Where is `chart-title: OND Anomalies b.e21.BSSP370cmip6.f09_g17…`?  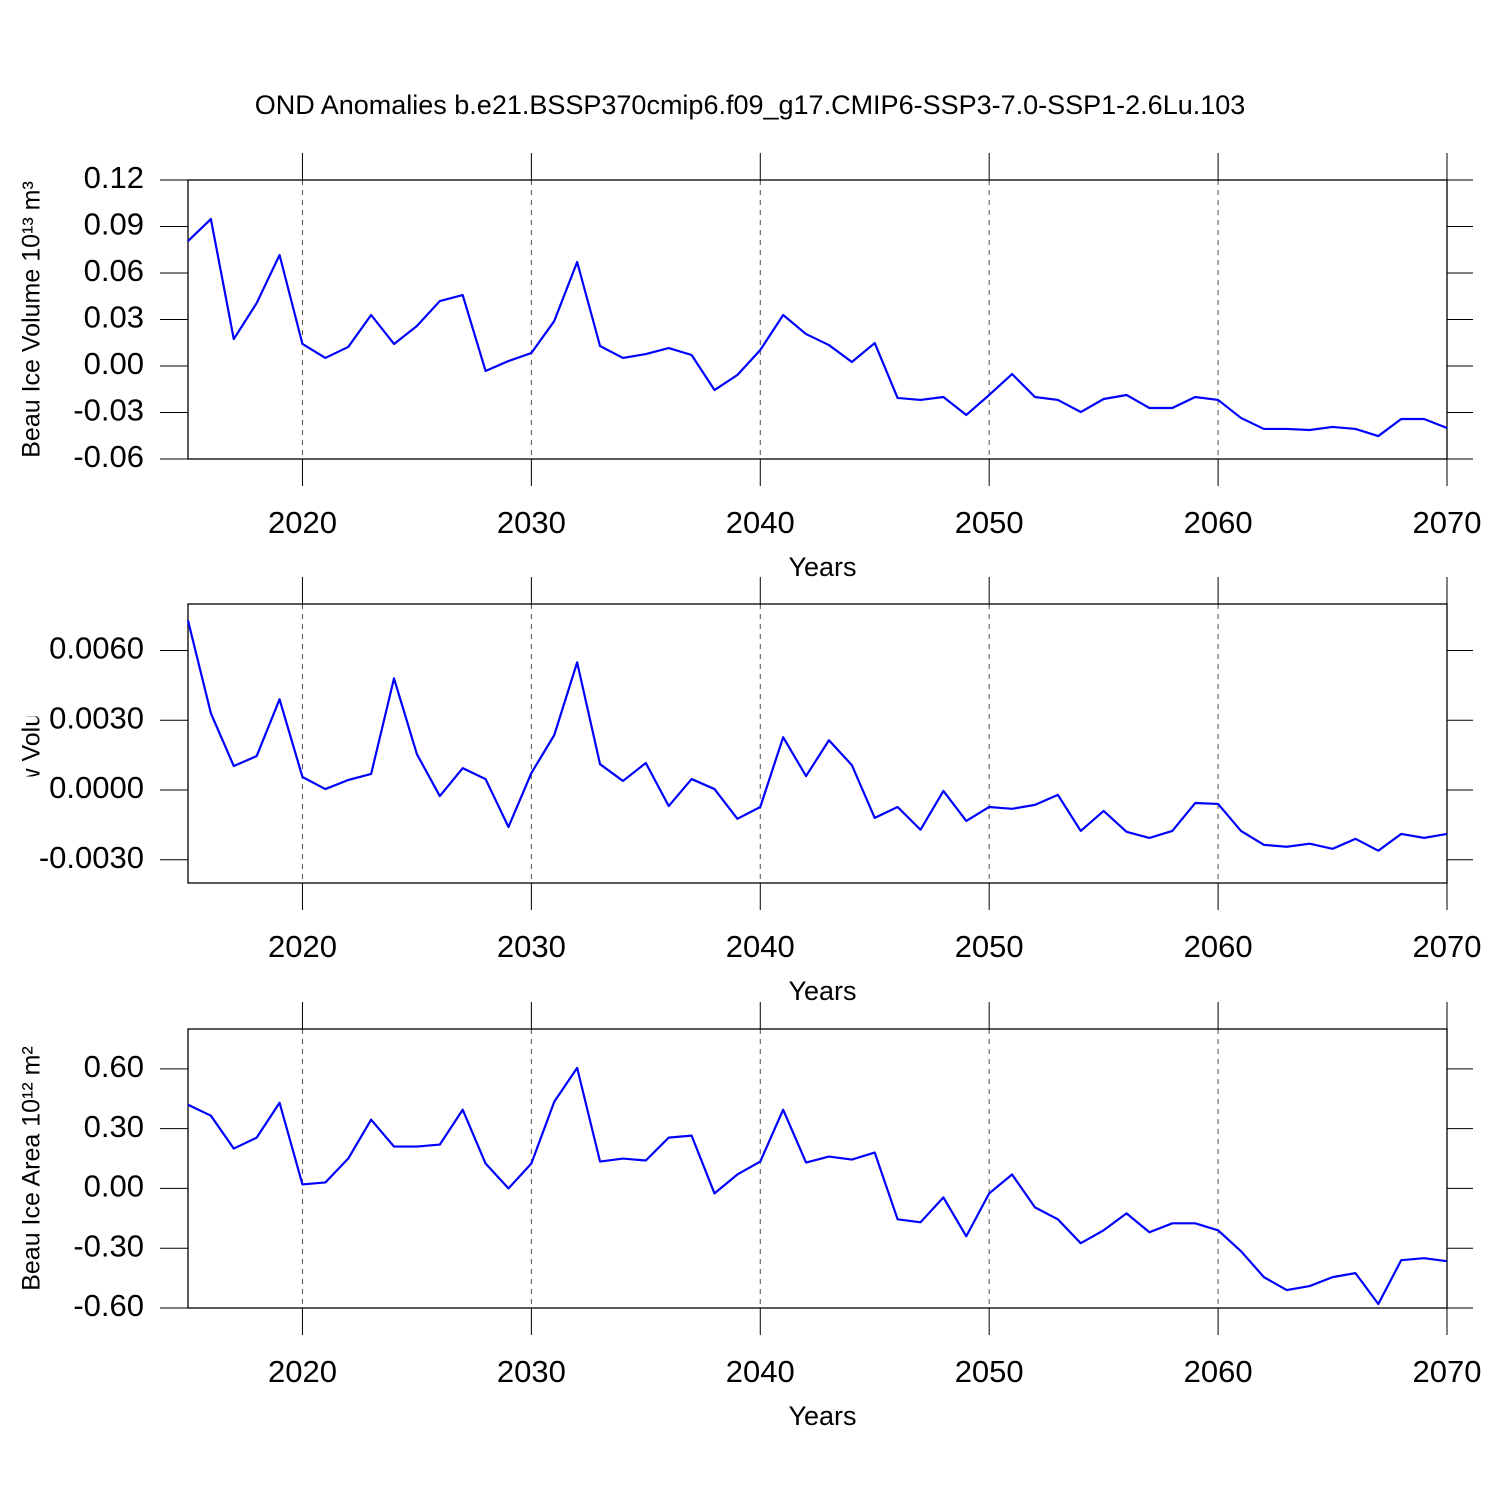
chart-title: OND Anomalies b.e21.BSSP370cmip6.f09_g17… is located at coordinates (750, 105).